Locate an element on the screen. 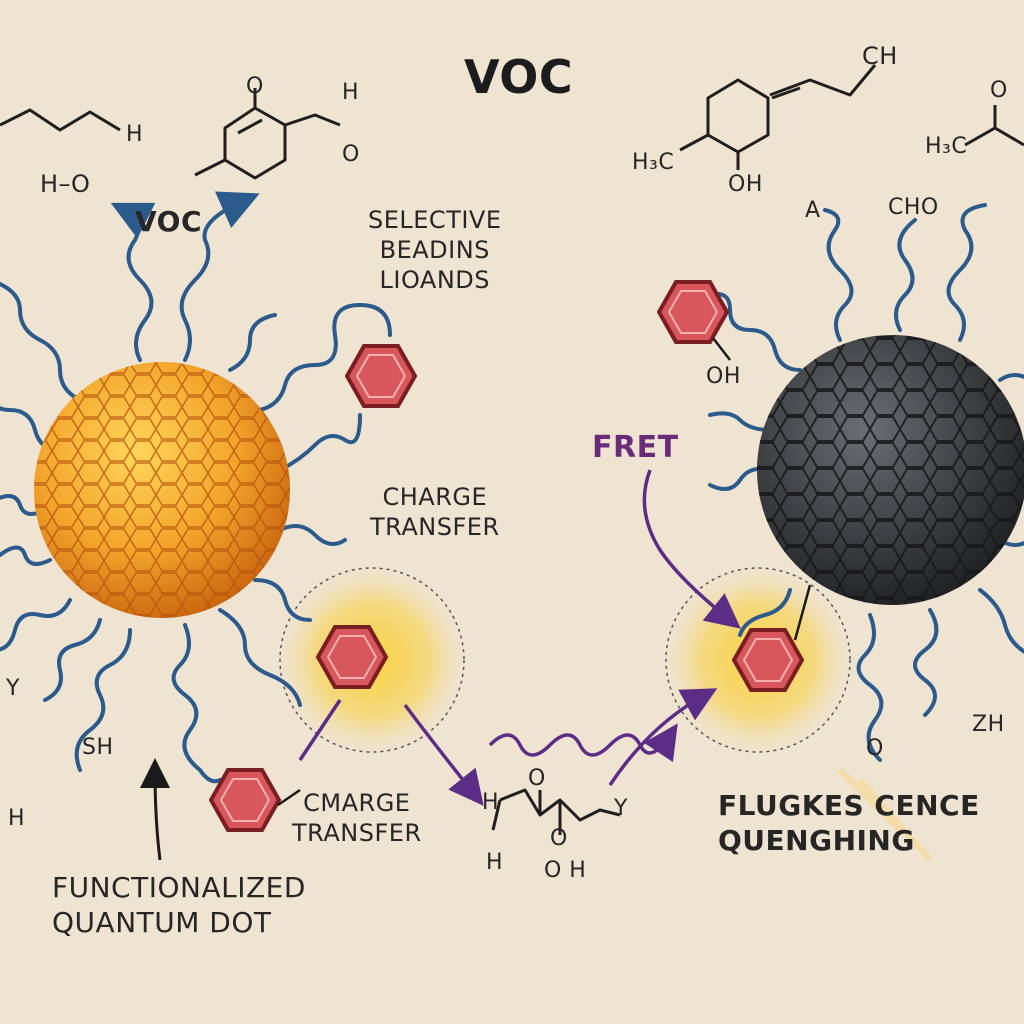 This screenshot has height=1024, width=1024. chem-zh: ZH is located at coordinates (988, 724).